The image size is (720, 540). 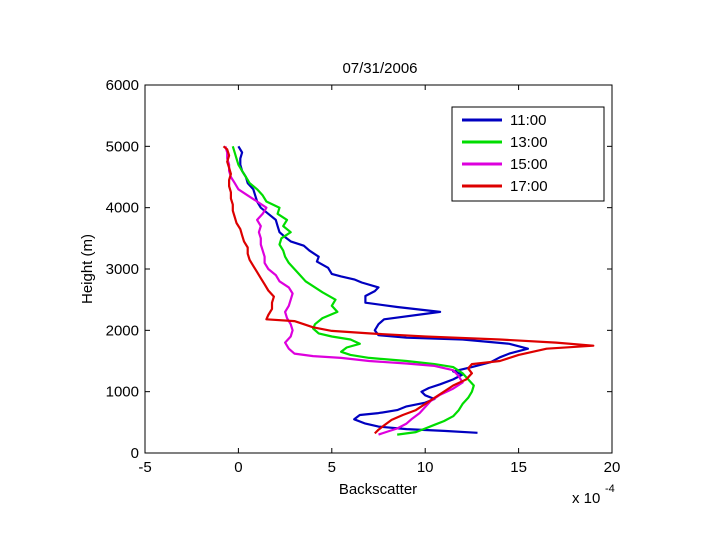 What do you see at coordinates (122, 208) in the screenshot?
I see `y-tick-label: 4000` at bounding box center [122, 208].